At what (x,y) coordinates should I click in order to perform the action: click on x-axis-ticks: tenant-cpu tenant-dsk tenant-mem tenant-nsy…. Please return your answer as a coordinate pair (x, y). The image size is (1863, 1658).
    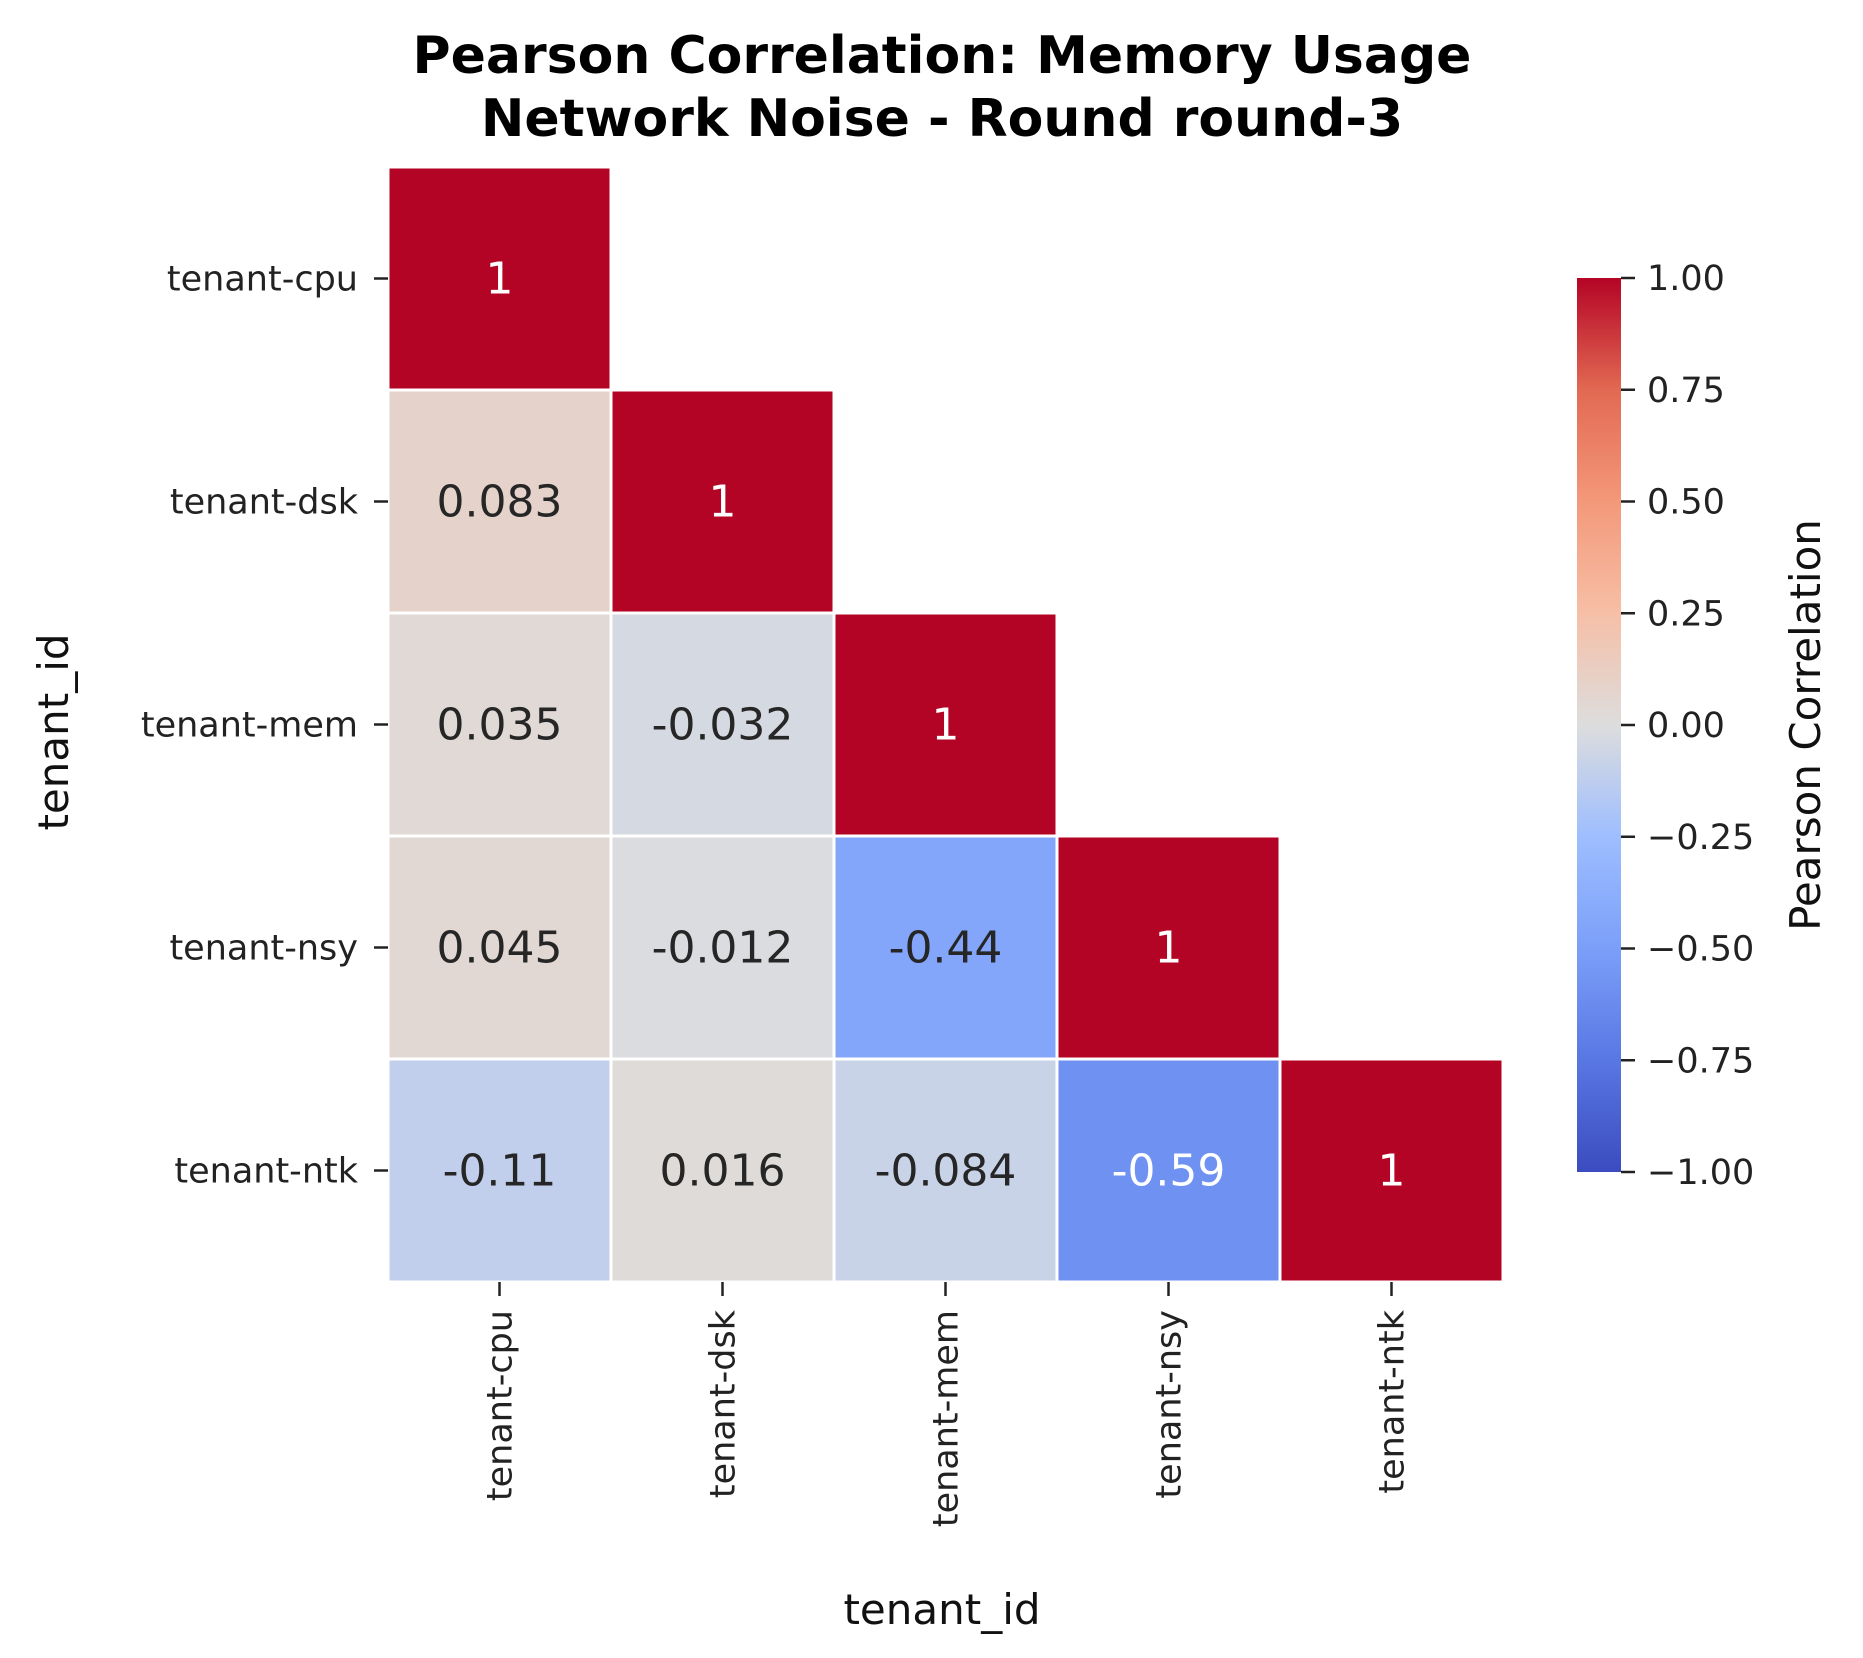
    Looking at the image, I should click on (947, 1404).